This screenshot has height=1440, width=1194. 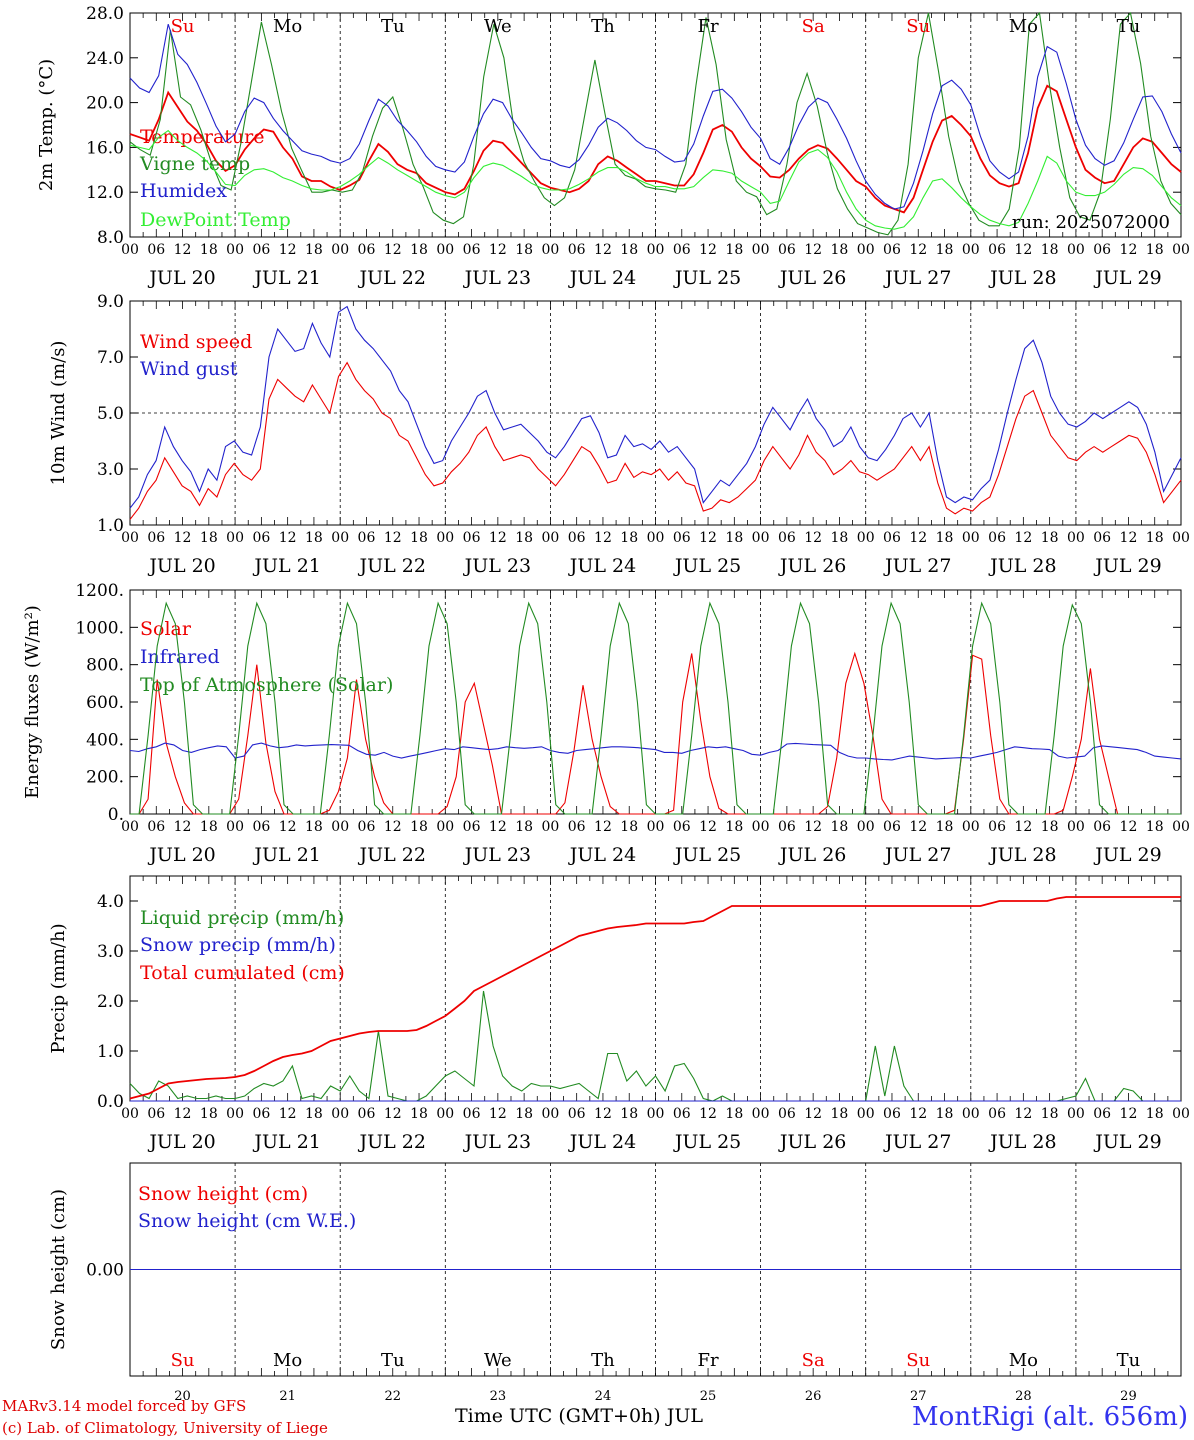 What do you see at coordinates (183, 191) in the screenshot?
I see `legend-entry: Humidex` at bounding box center [183, 191].